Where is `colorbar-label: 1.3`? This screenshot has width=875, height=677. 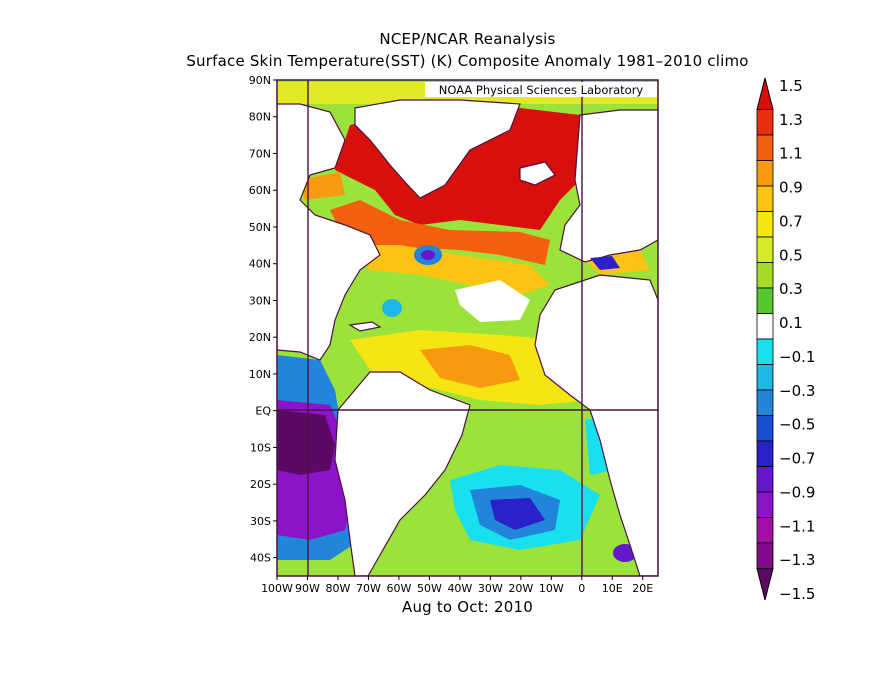 colorbar-label: 1.3 is located at coordinates (791, 120).